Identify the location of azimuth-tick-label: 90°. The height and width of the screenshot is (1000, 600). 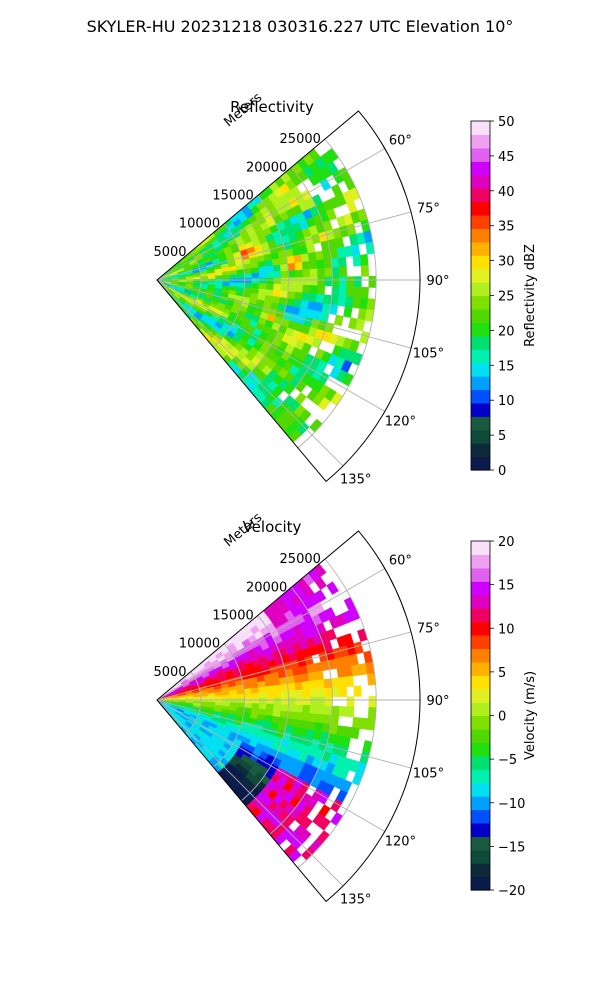
(437, 701).